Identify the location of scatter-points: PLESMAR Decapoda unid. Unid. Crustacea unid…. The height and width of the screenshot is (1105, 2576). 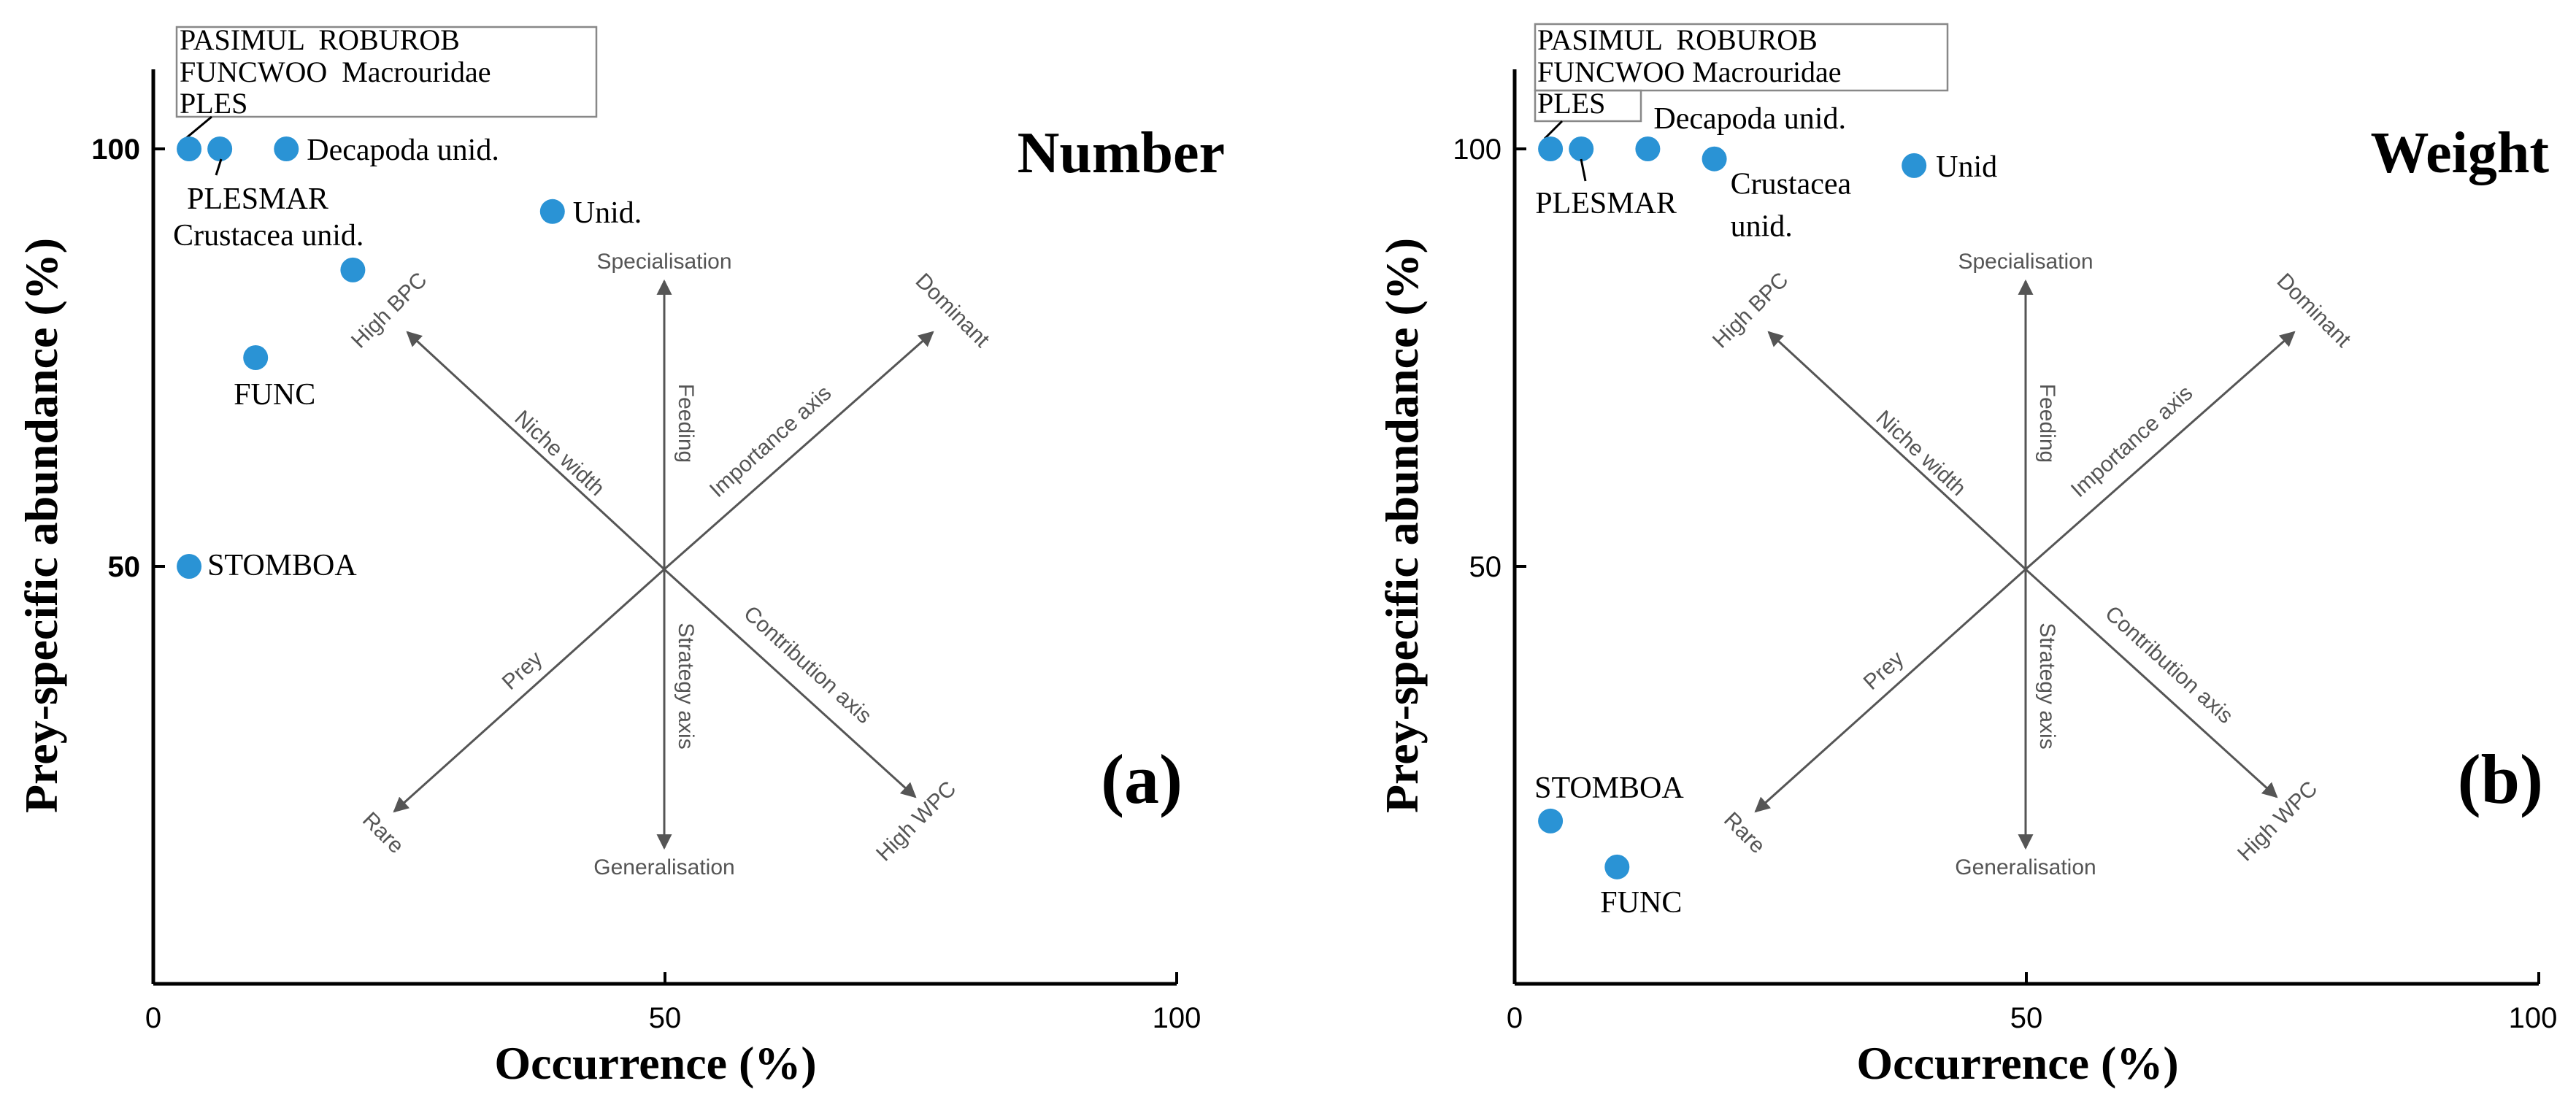
(407, 358).